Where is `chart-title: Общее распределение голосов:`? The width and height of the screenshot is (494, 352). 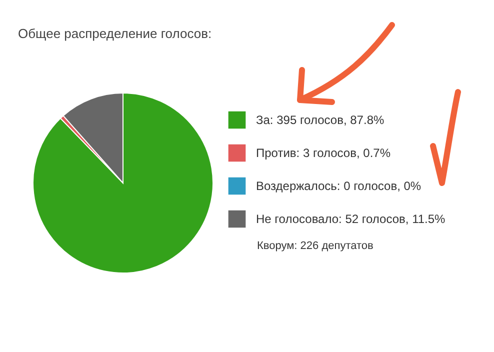
chart-title: Общее распределение голосов: is located at coordinates (115, 33).